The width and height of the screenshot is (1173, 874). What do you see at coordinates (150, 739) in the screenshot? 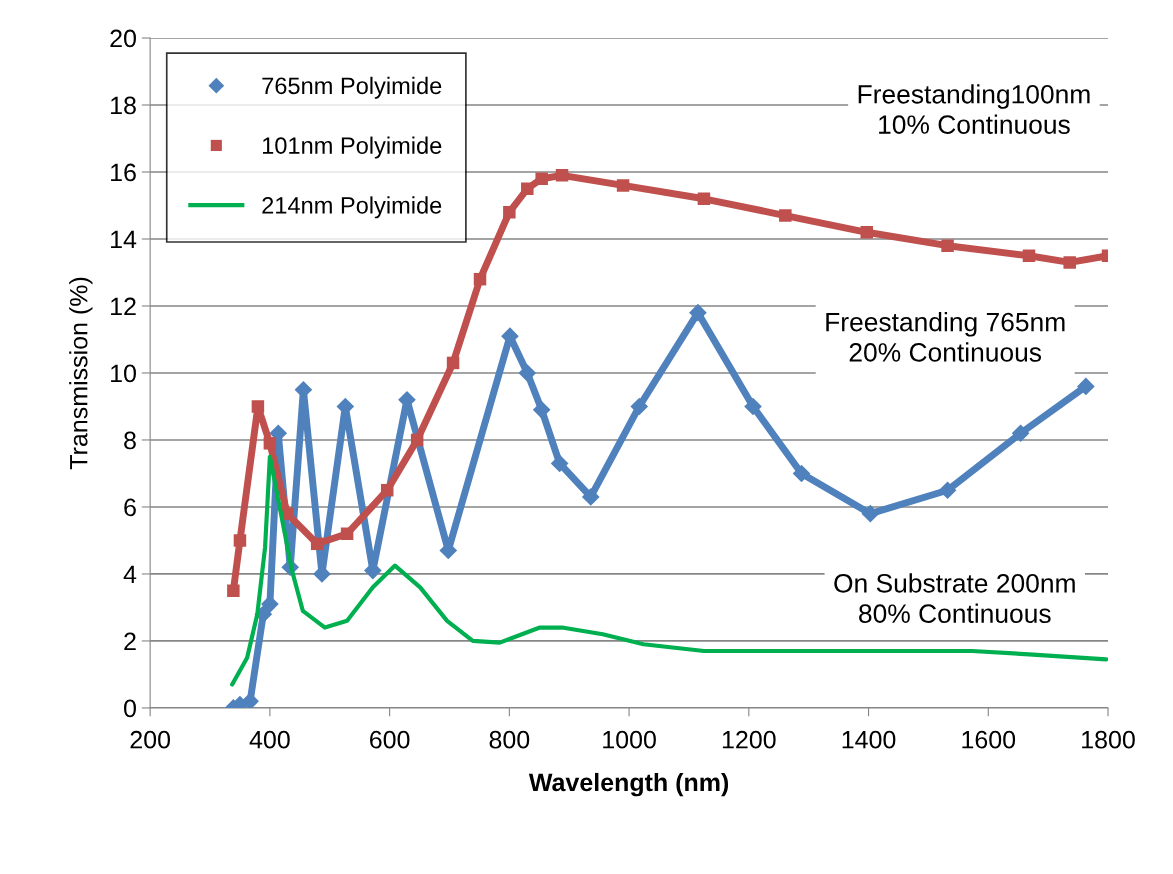
I see `x-tick-label: 200` at bounding box center [150, 739].